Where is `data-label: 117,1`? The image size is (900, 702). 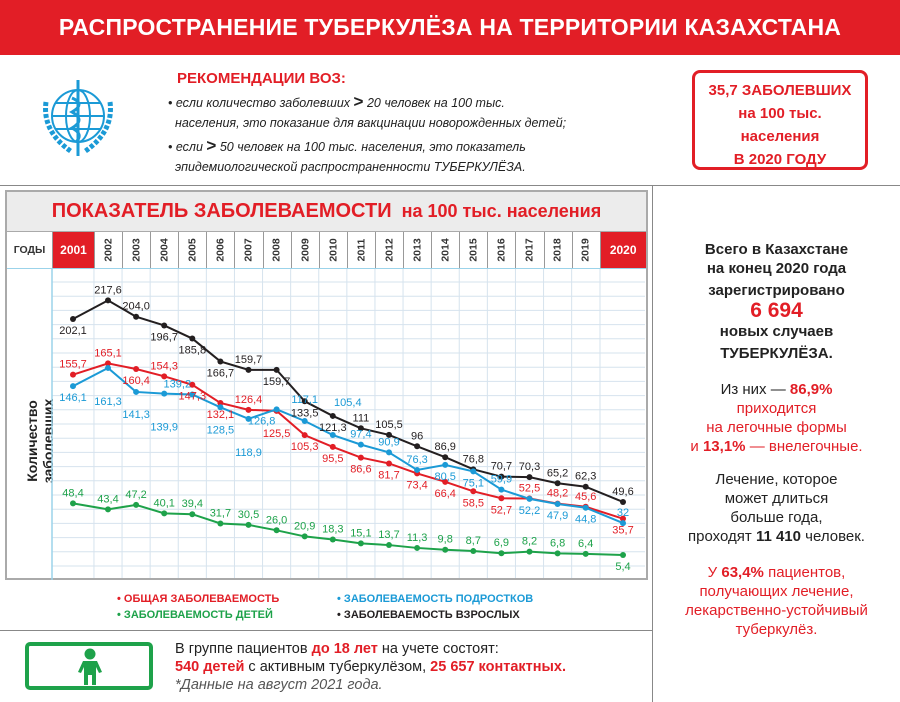 data-label: 117,1 is located at coordinates (304, 400).